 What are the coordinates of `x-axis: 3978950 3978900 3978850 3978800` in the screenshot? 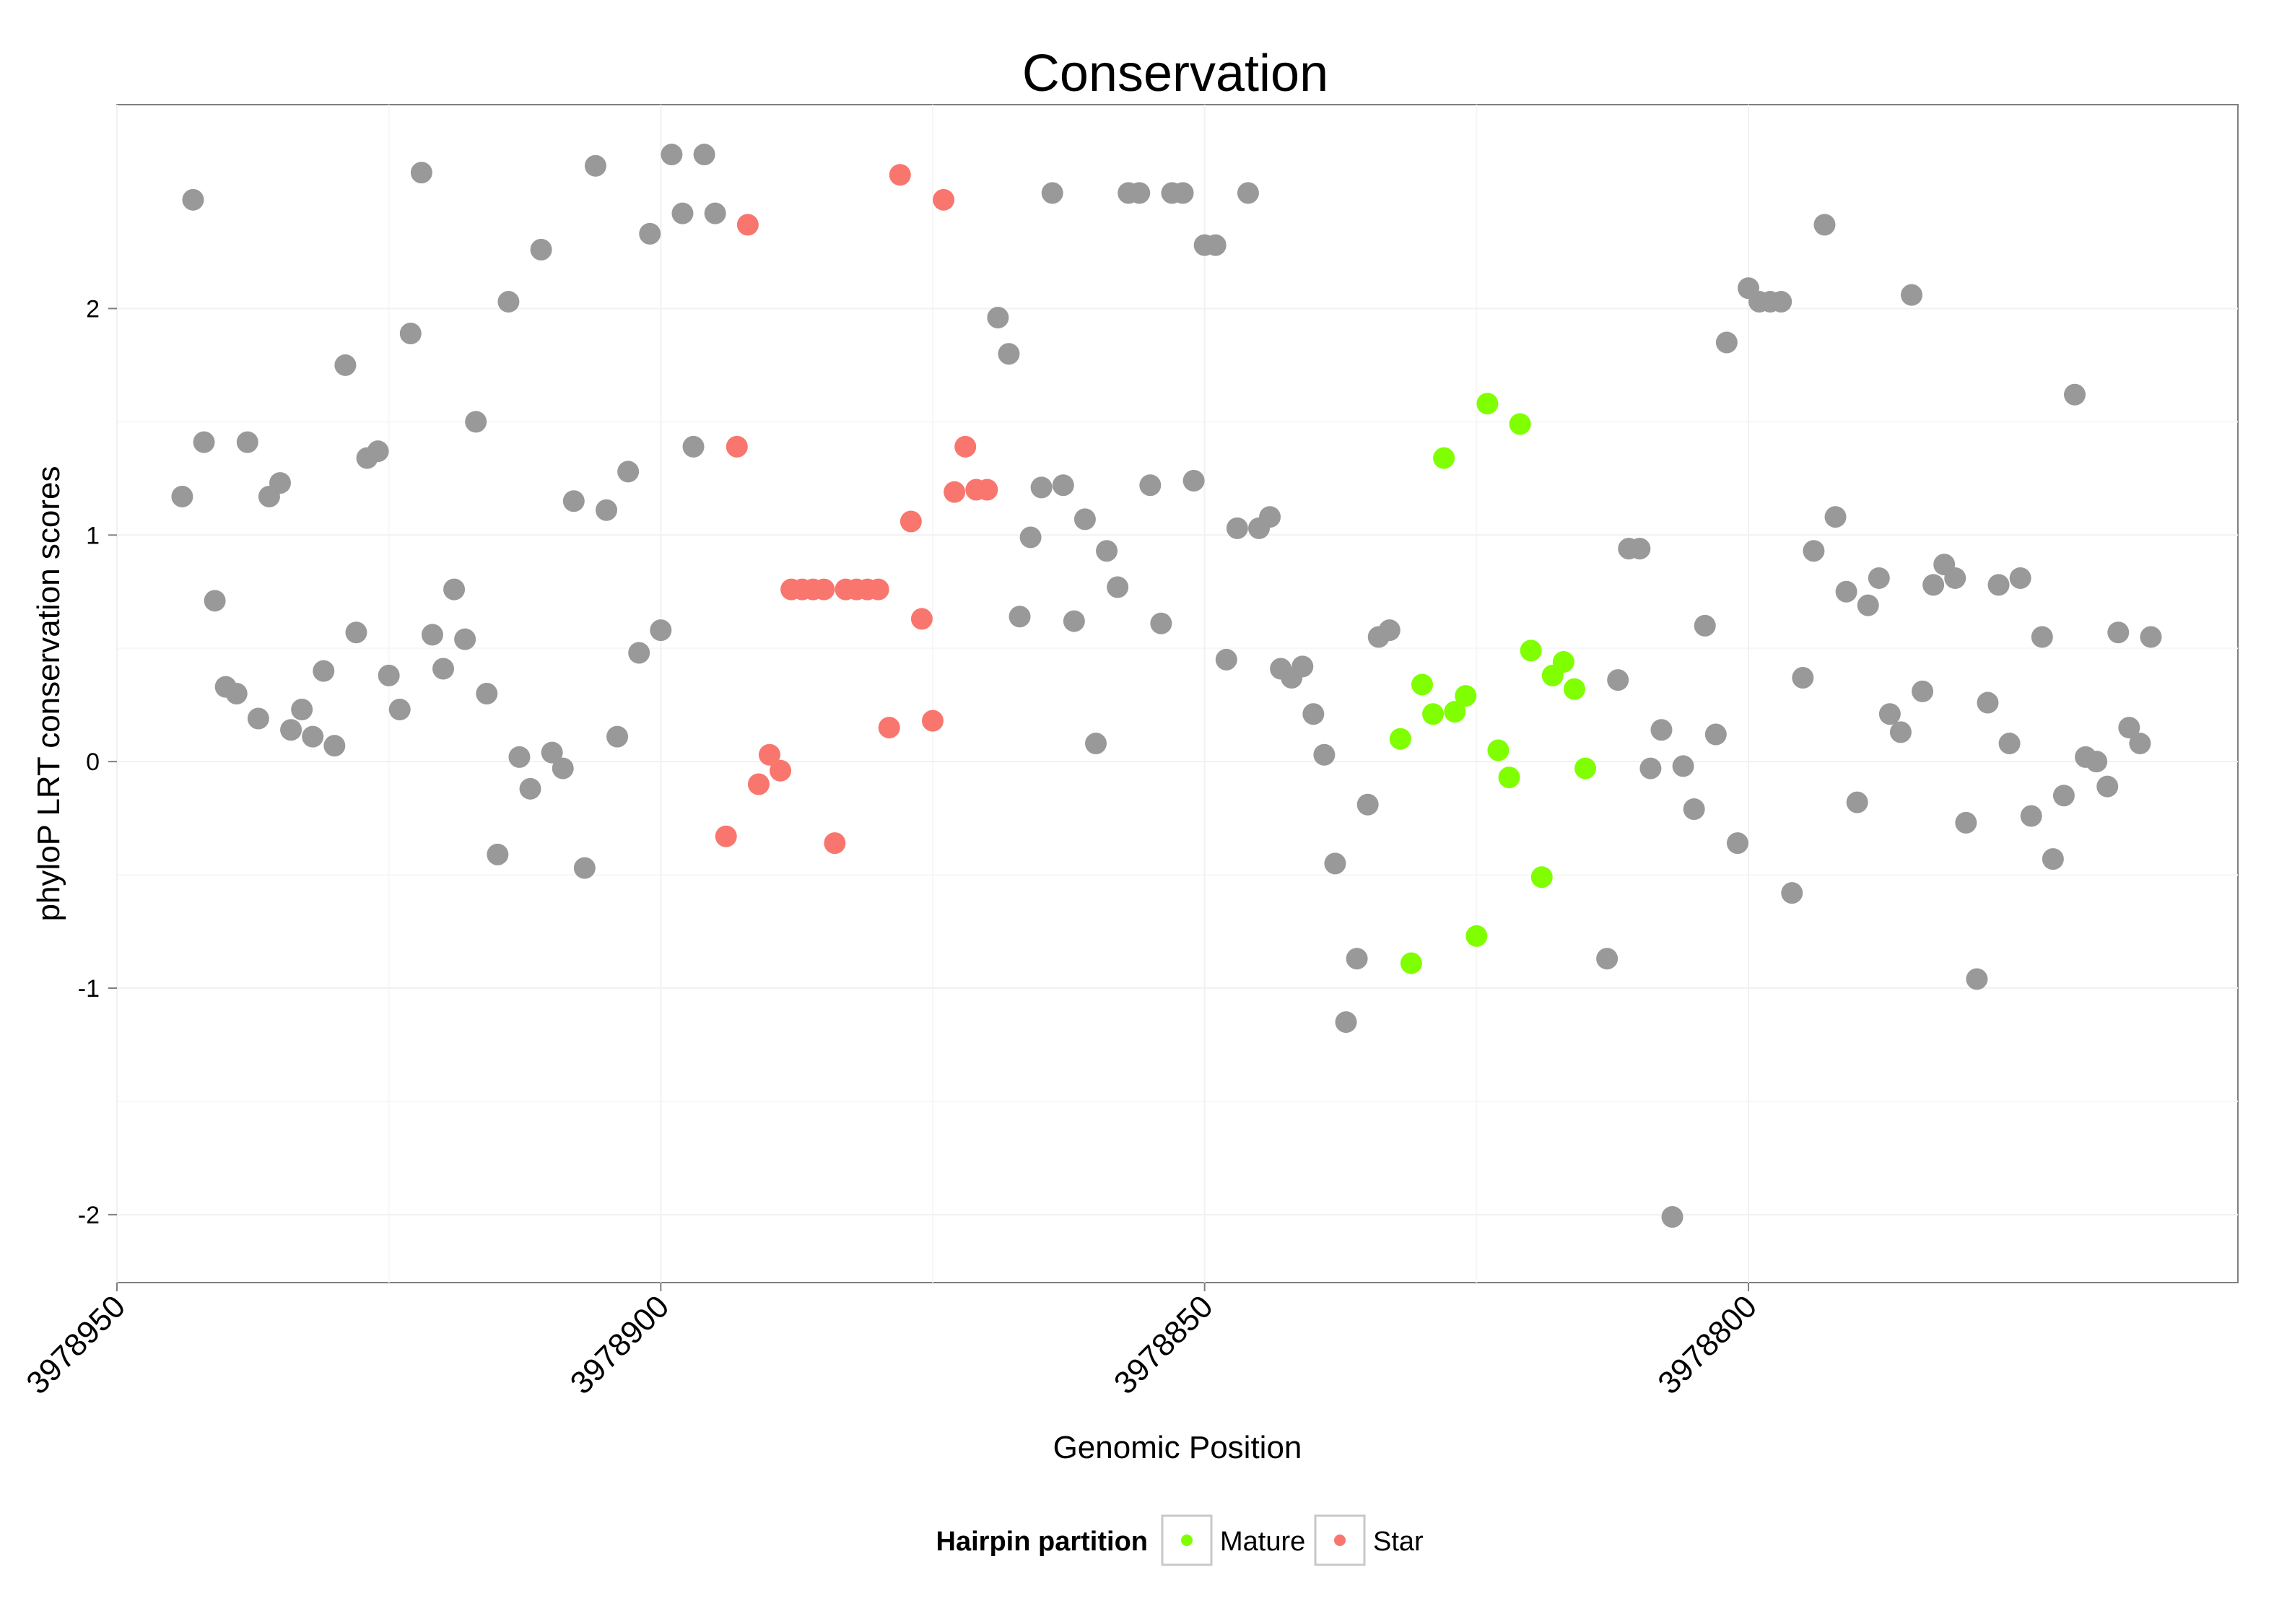 It's located at (891, 1342).